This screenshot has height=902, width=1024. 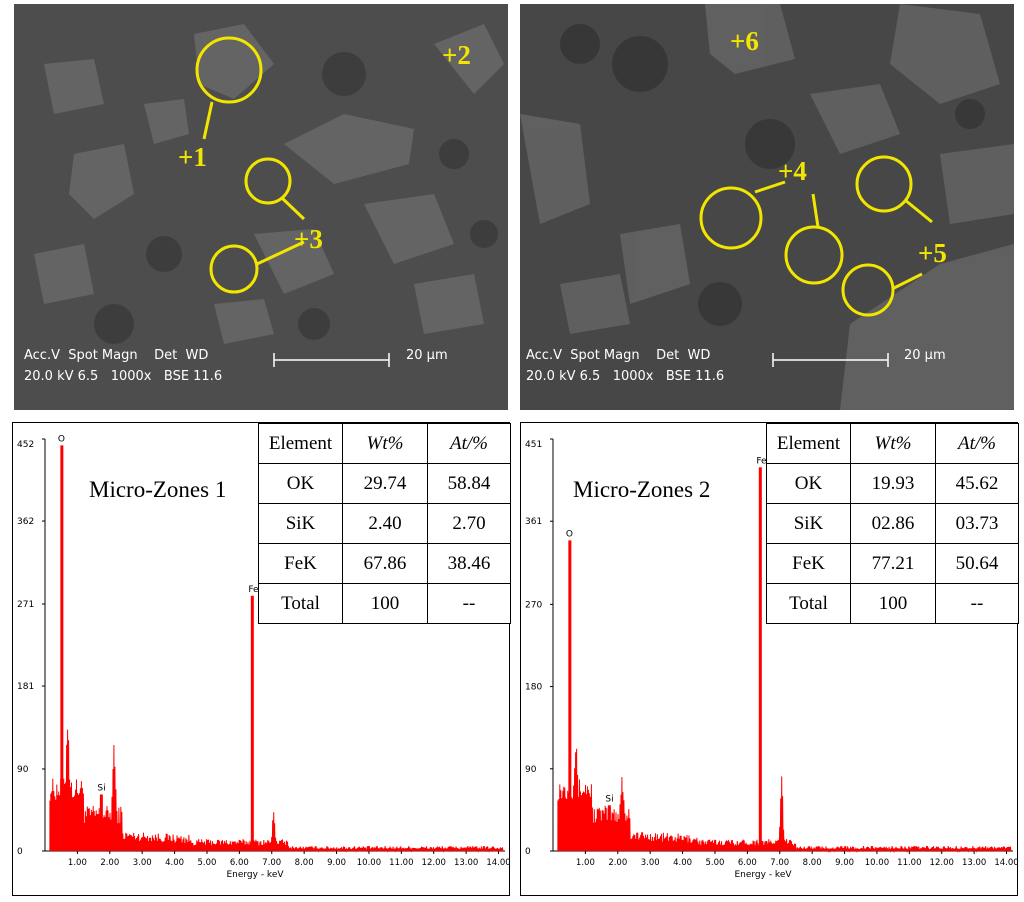 I want to click on table-row: SiK 2.40 2.70, so click(x=384, y=523).